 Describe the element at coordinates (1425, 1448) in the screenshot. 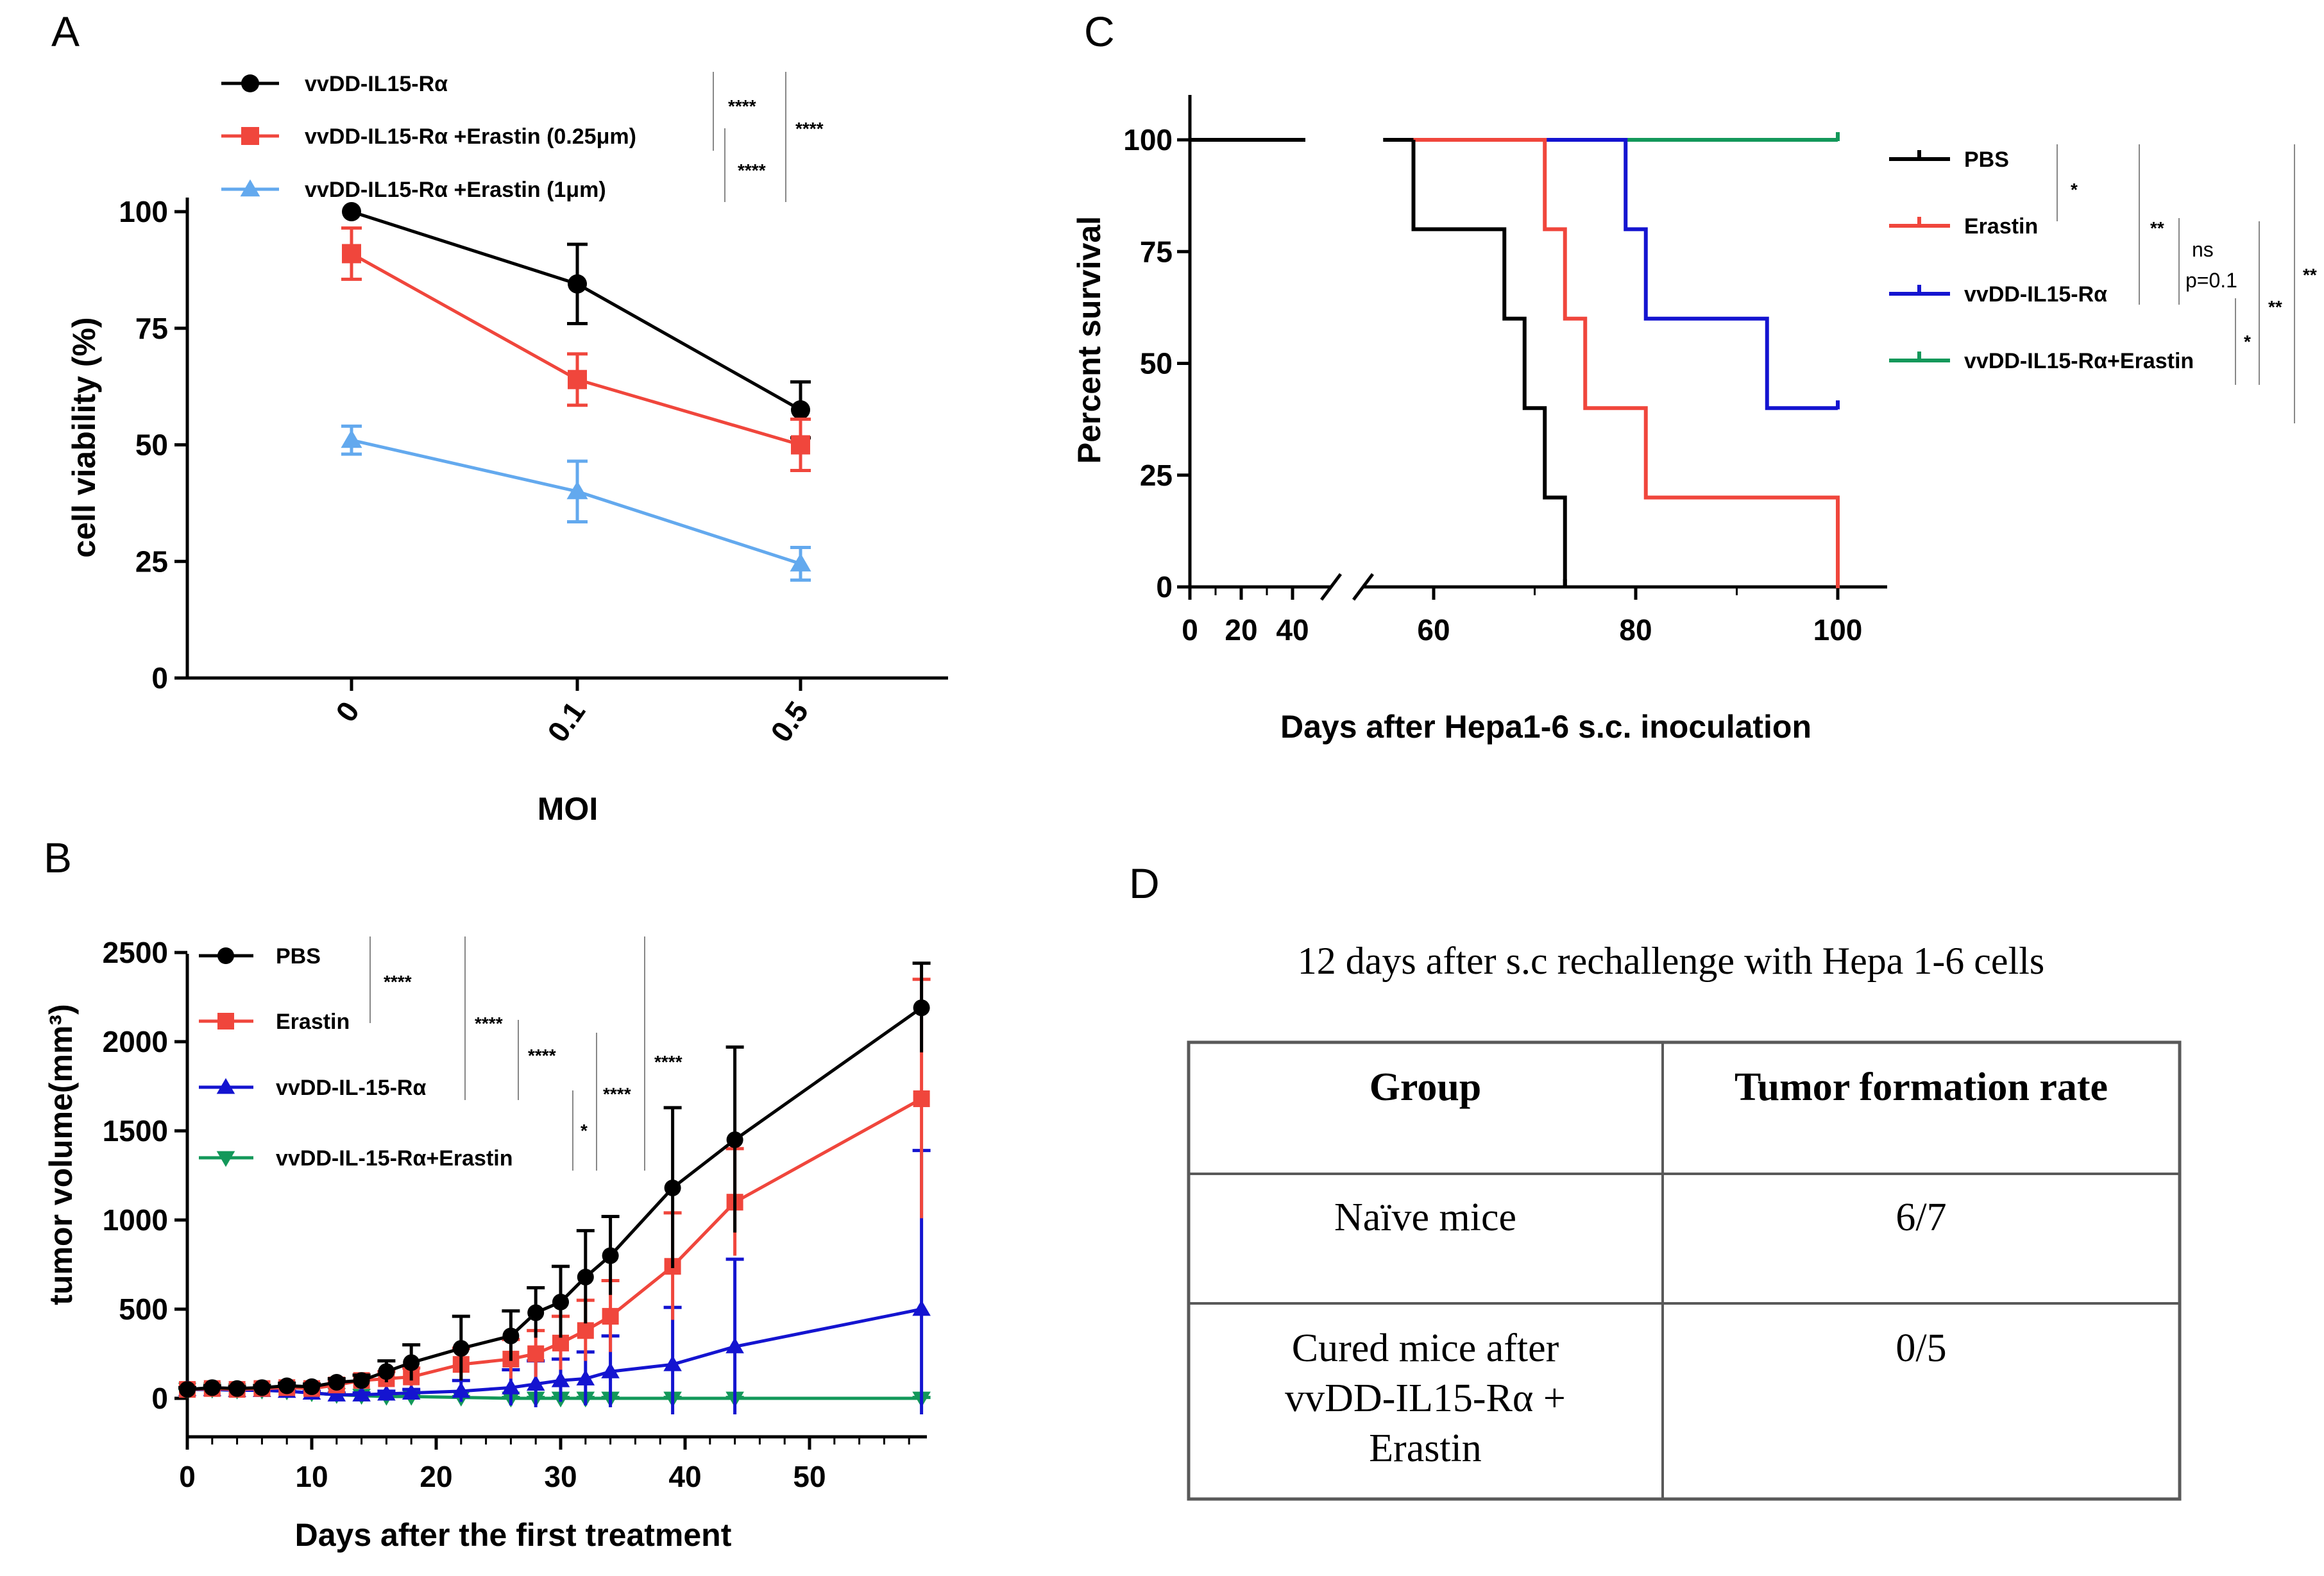

I see `table-row-2-group-line-3: Erastin` at that location.